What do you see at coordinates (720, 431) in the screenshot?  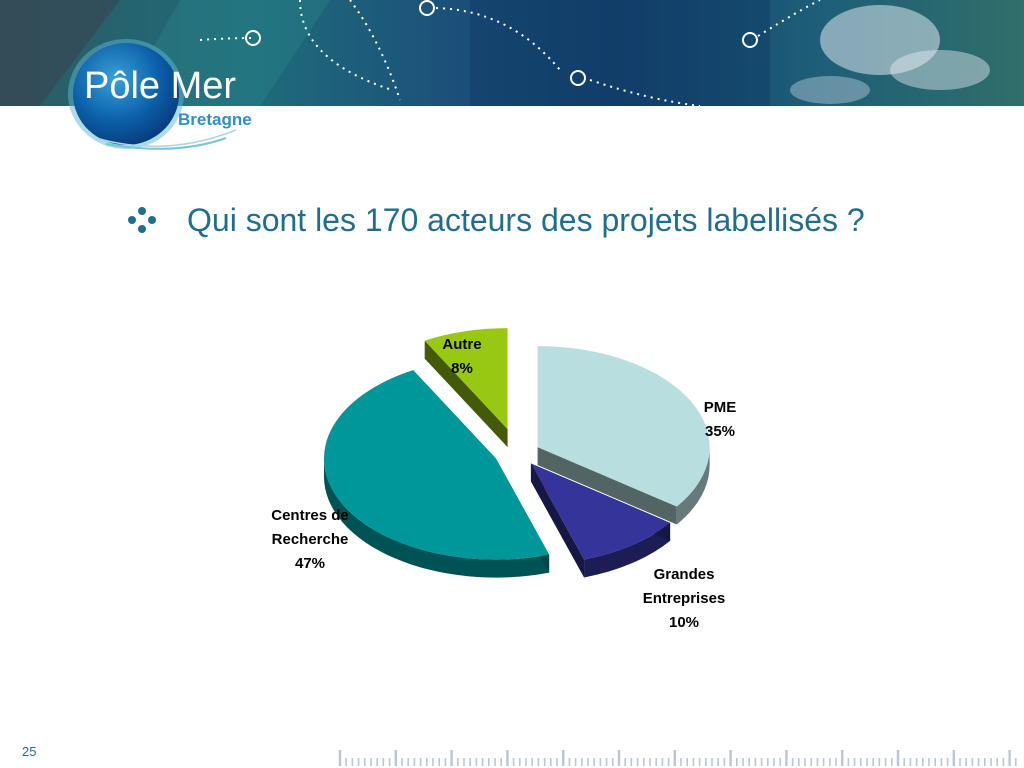 I see `pie-slice-label-line: 35%` at bounding box center [720, 431].